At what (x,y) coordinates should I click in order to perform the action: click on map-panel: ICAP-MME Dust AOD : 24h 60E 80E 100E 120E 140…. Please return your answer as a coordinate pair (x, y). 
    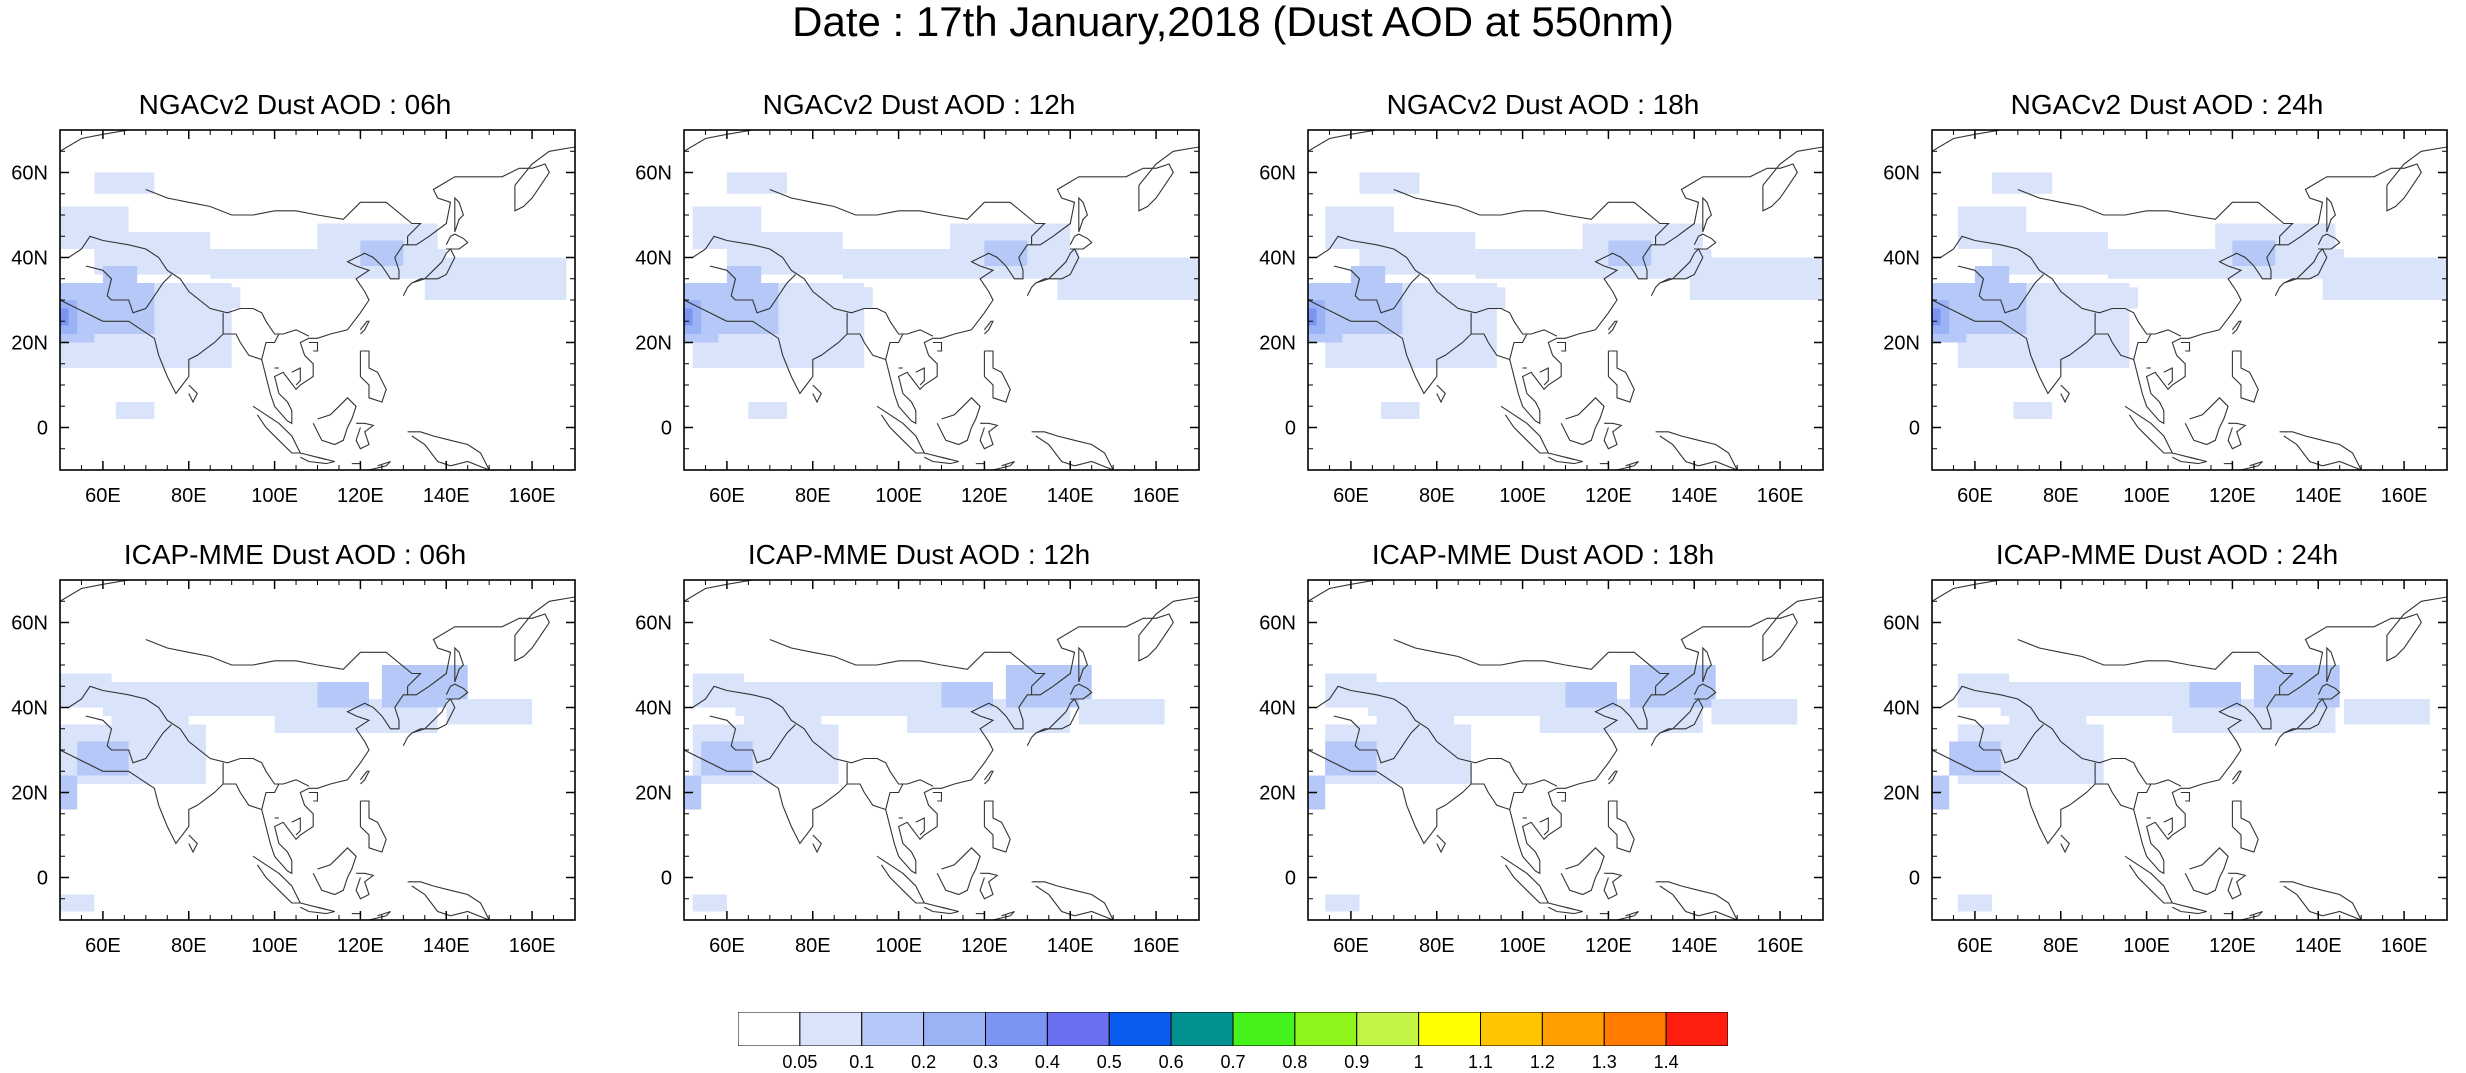
    Looking at the image, I should click on (2166, 755).